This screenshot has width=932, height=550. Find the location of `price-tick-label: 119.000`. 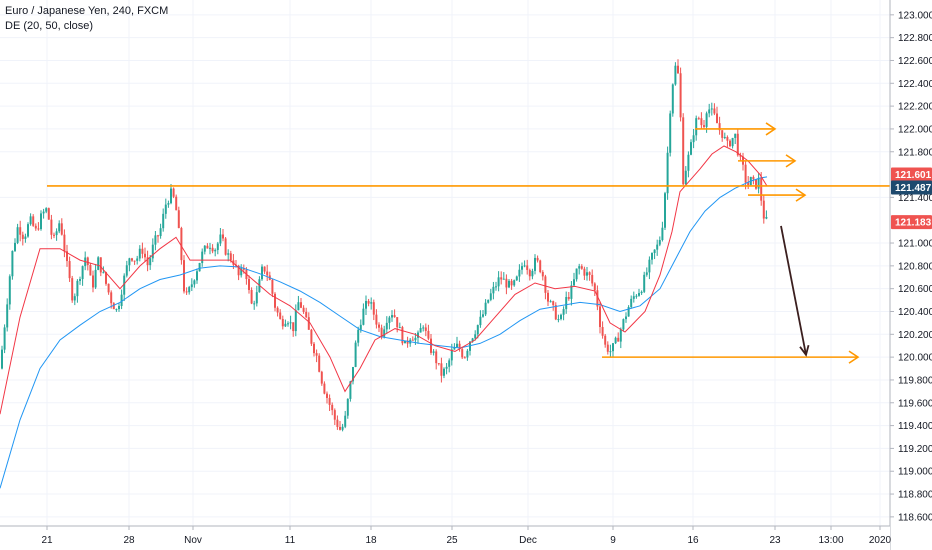

price-tick-label: 119.000 is located at coordinates (915, 472).